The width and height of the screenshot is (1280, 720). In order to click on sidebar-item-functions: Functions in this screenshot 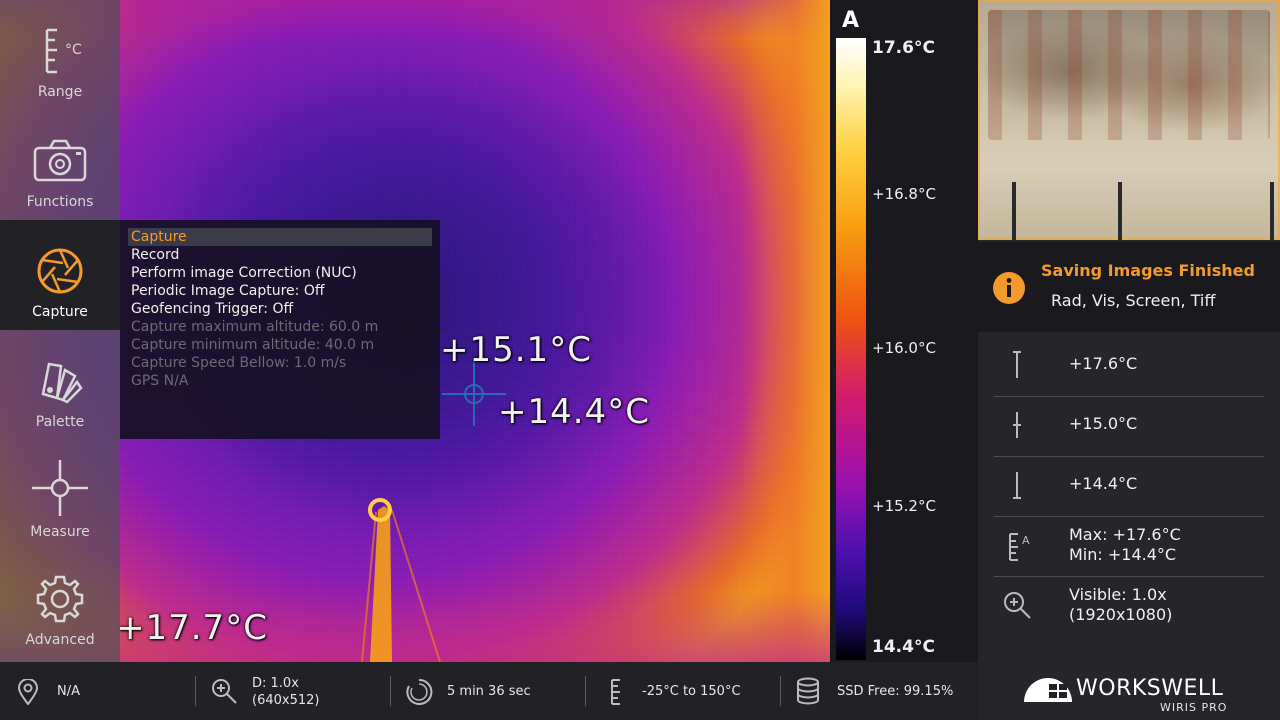, I will do `click(60, 165)`.